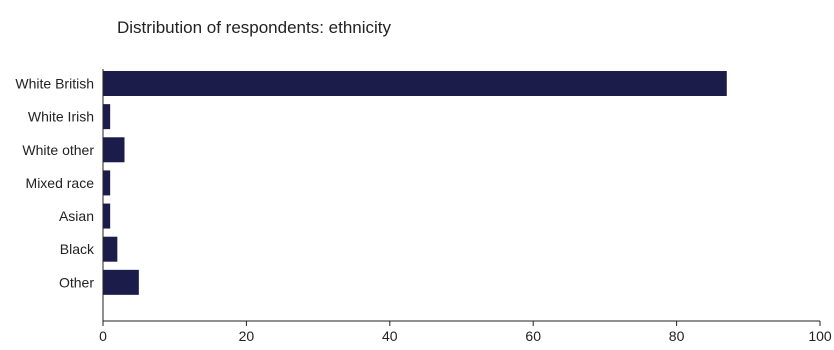 The width and height of the screenshot is (834, 350). I want to click on x-tick-label-60: 60, so click(533, 336).